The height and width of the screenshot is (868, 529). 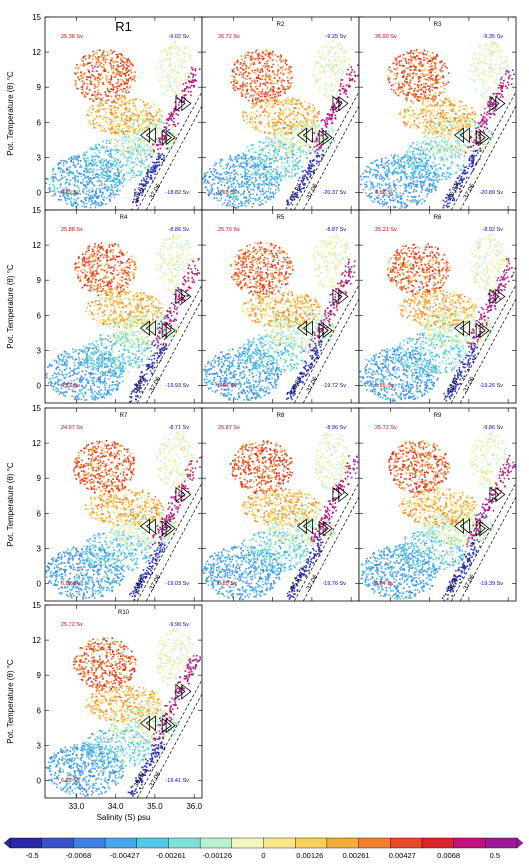 What do you see at coordinates (123, 26) in the screenshot?
I see `panel-label: R1` at bounding box center [123, 26].